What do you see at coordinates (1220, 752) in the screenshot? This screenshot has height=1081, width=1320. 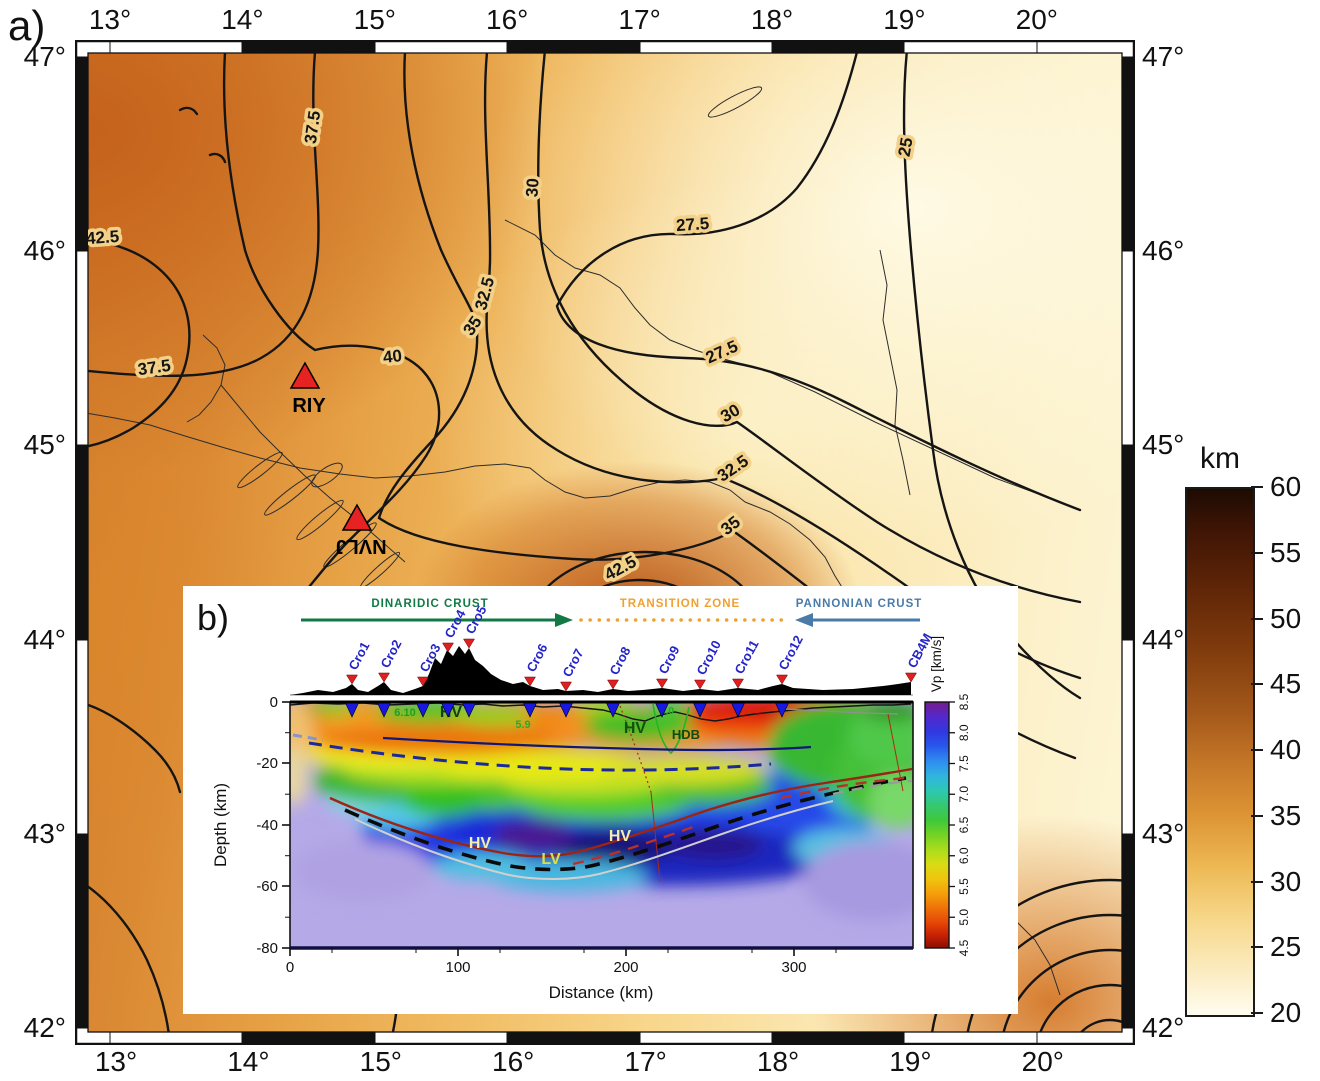 I see `km-colorbar` at bounding box center [1220, 752].